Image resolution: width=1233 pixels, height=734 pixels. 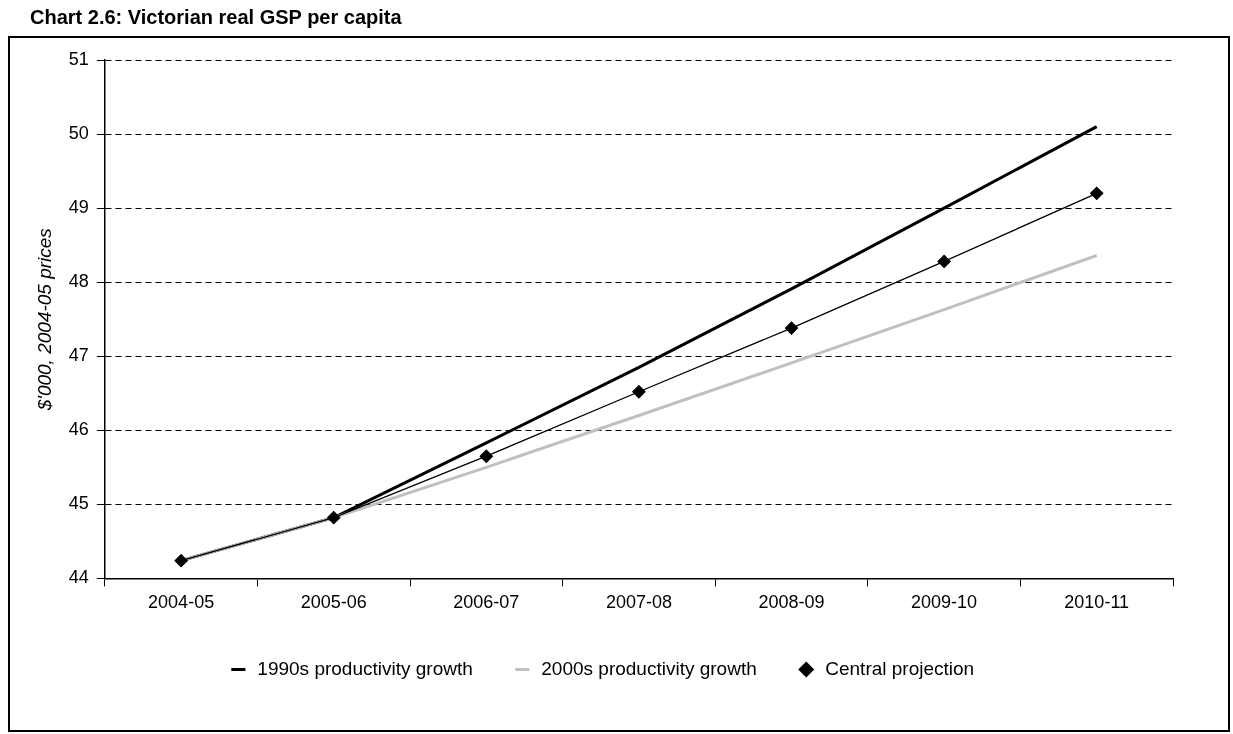 What do you see at coordinates (78, 133) in the screenshot?
I see `y-tick-label: 50` at bounding box center [78, 133].